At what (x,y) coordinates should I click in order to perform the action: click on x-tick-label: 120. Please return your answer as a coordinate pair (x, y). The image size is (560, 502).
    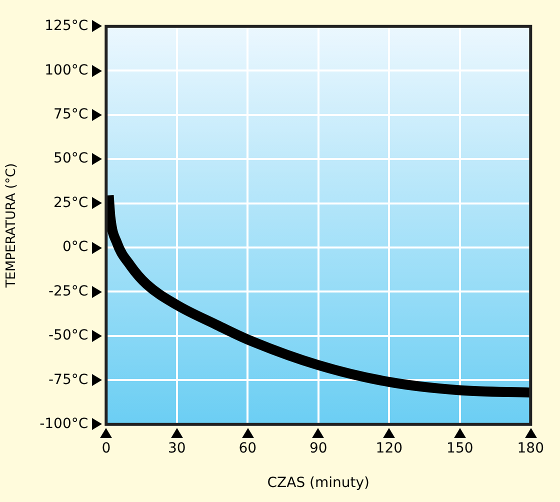
    Looking at the image, I should click on (389, 448).